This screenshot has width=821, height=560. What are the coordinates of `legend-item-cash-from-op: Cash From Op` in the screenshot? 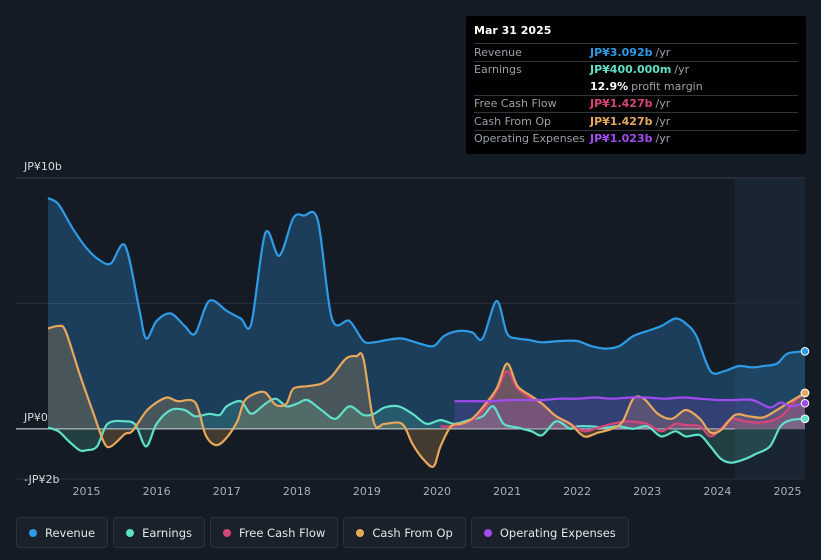 It's located at (404, 532).